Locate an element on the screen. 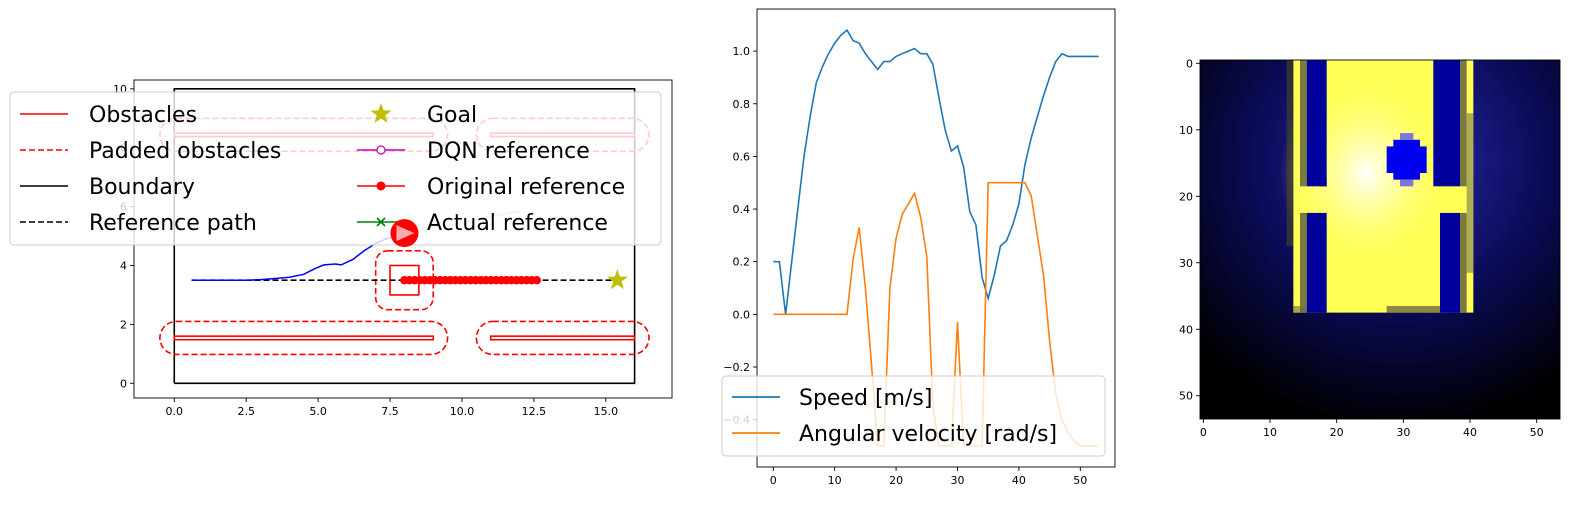 The image size is (1577, 505). legend-label: Original reference is located at coordinates (526, 187).